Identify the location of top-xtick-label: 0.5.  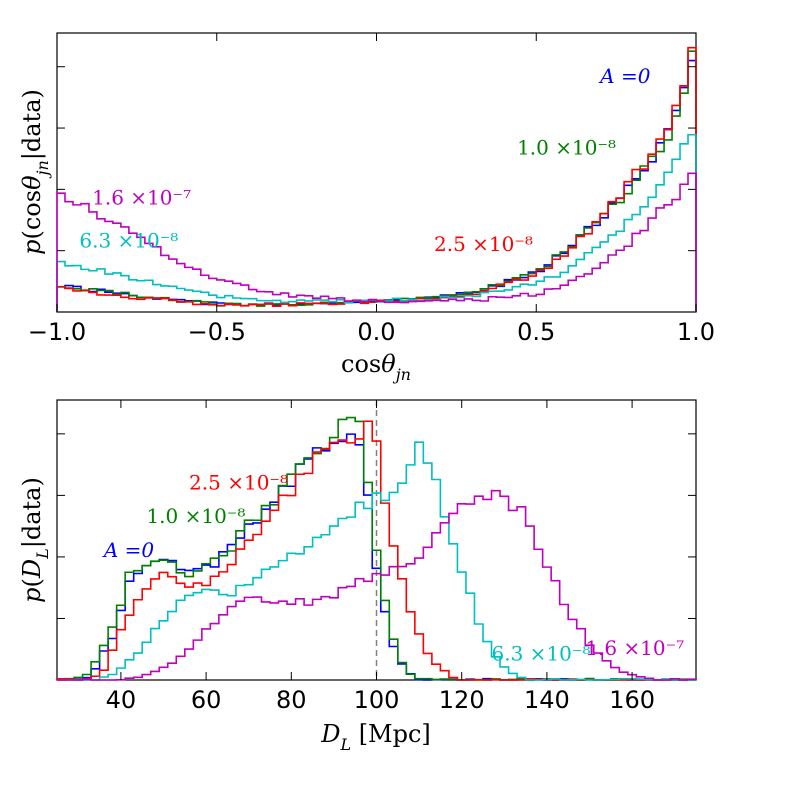
(536, 332).